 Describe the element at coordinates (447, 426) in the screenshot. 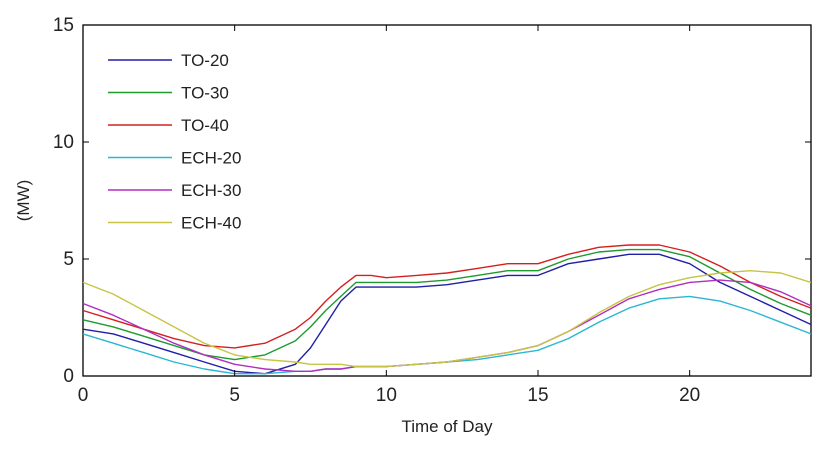

I see `x-axis-title: Time of Day` at that location.